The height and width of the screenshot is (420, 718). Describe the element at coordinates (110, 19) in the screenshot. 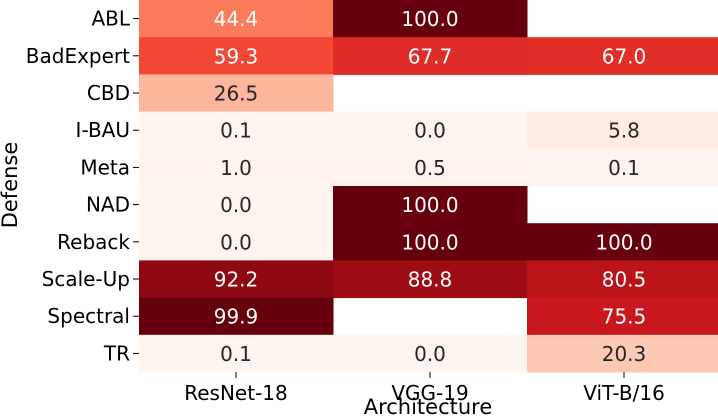

I see `y-tick-label: ABL` at that location.